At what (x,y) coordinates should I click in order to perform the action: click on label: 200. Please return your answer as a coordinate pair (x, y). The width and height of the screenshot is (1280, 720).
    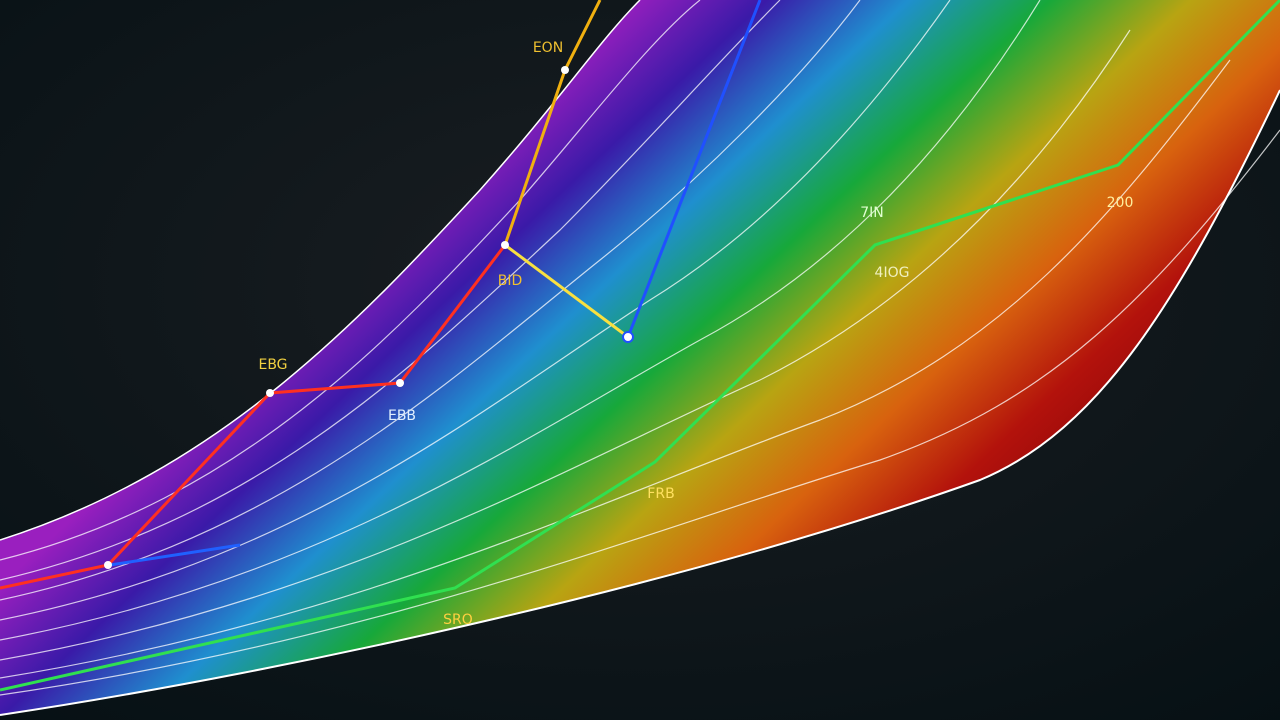
    Looking at the image, I should click on (1120, 203).